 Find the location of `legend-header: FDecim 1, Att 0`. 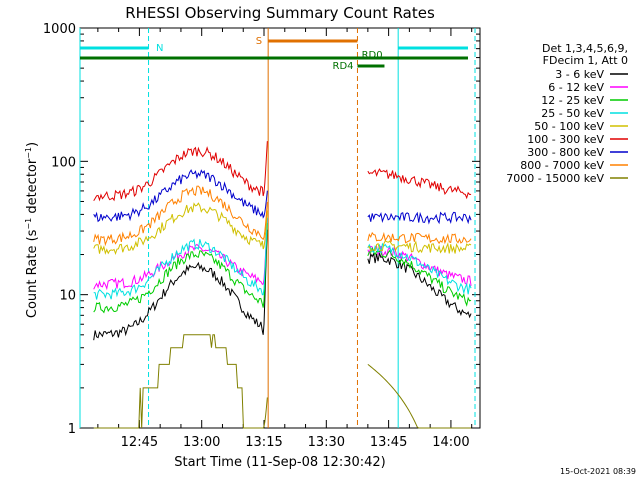

legend-header: FDecim 1, Att 0 is located at coordinates (585, 60).